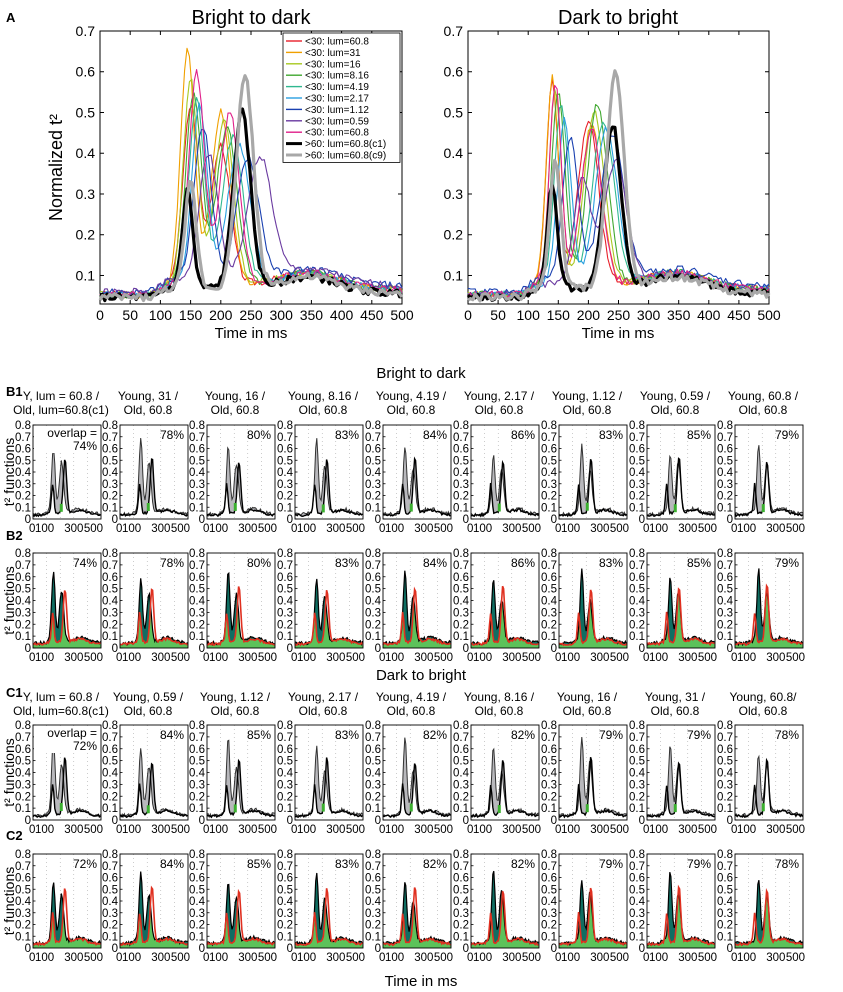 This screenshot has height=992, width=843. I want to click on row-ylabel: t² functions, so click(9, 772).